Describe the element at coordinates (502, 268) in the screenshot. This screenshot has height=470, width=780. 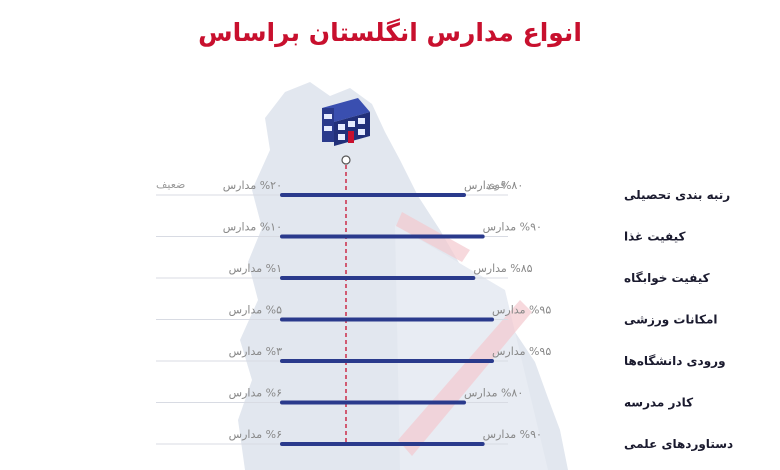
I see `strong-value-label: %۸۵ مدارس` at that location.